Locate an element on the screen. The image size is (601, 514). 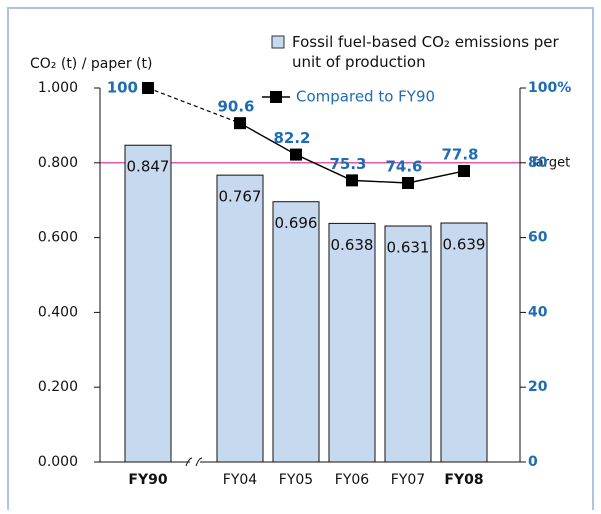
bar-value-label: 0.767 is located at coordinates (240, 197).